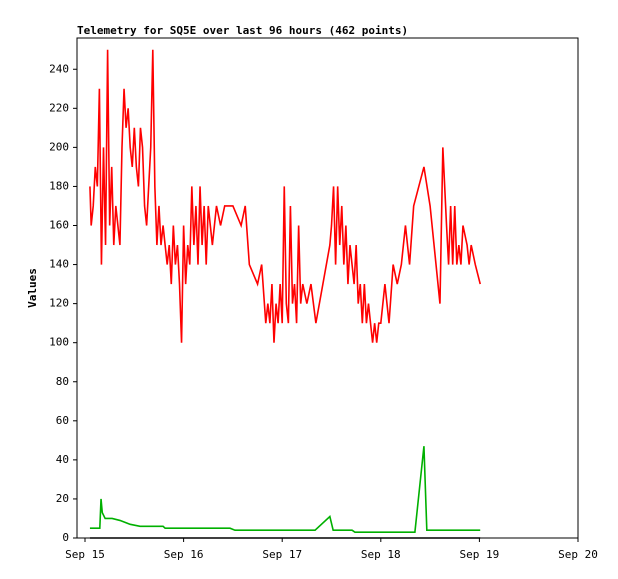 This screenshot has width=618, height=579. Describe the element at coordinates (184, 554) in the screenshot. I see `x-tick-label: Sep 16` at that location.